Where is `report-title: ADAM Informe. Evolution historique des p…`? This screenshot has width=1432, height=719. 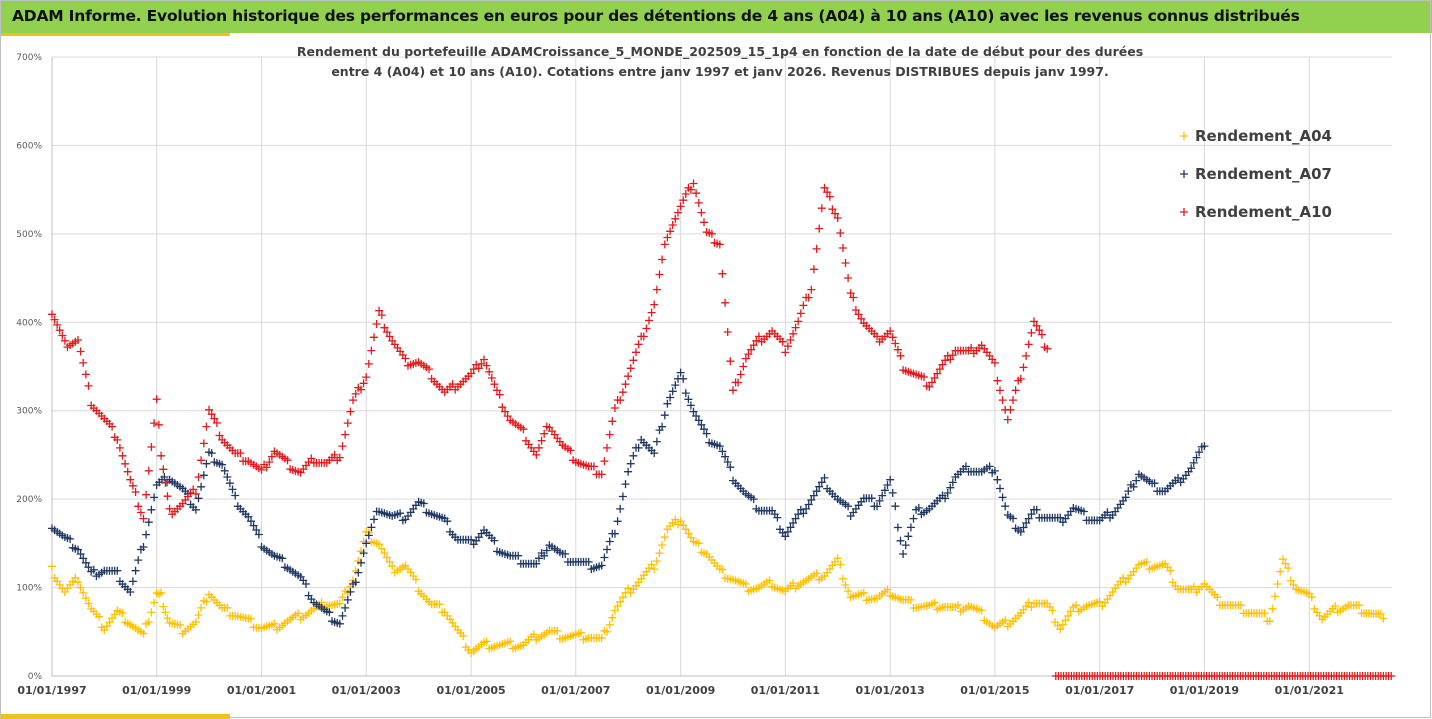 report-title: ADAM Informe. Evolution historique des p… is located at coordinates (656, 16).